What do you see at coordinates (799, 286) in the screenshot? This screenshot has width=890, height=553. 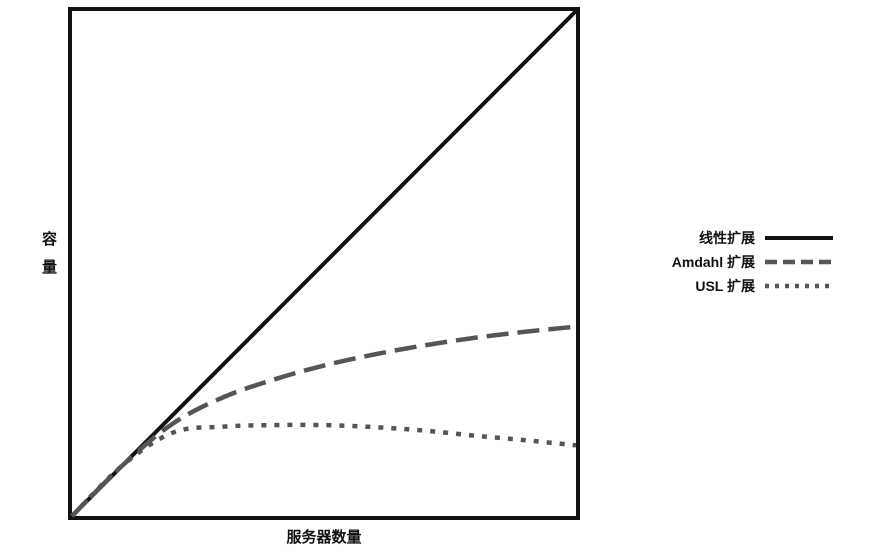 I see `legend-swatch-usl` at bounding box center [799, 286].